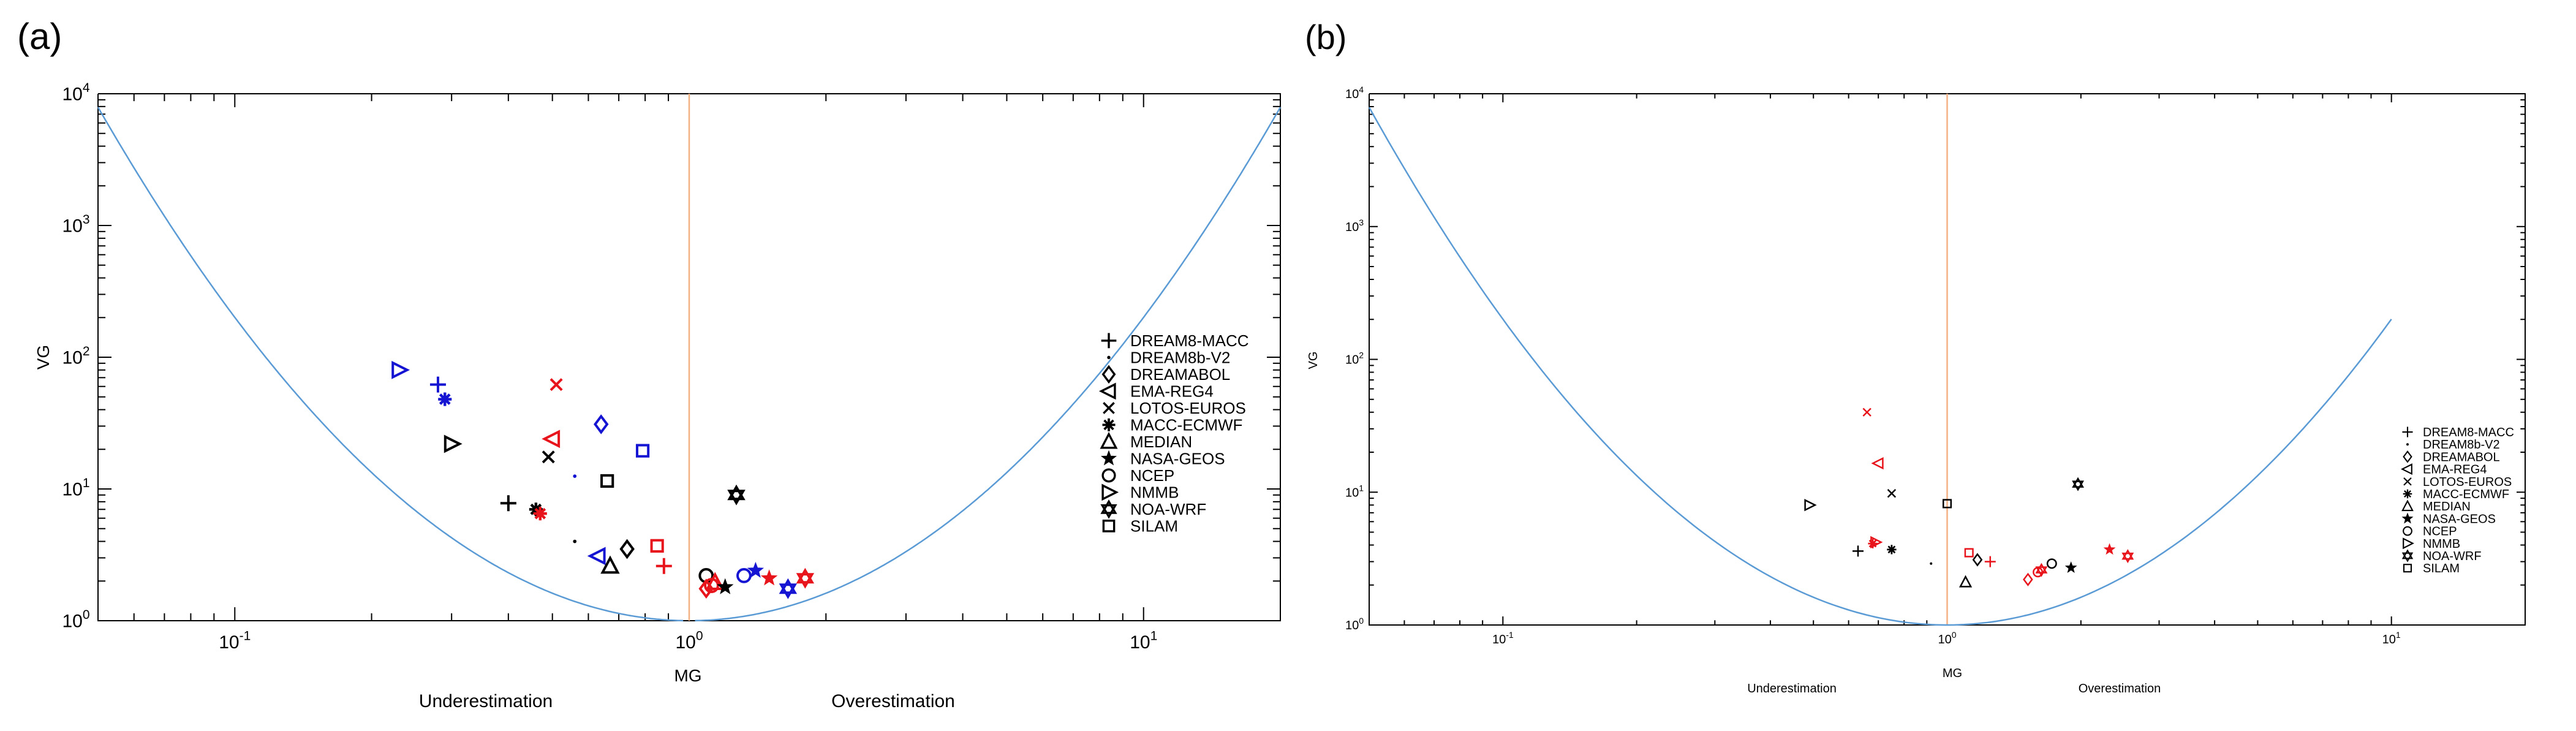  What do you see at coordinates (2407, 555) in the screenshot?
I see `hexagram-marker` at bounding box center [2407, 555].